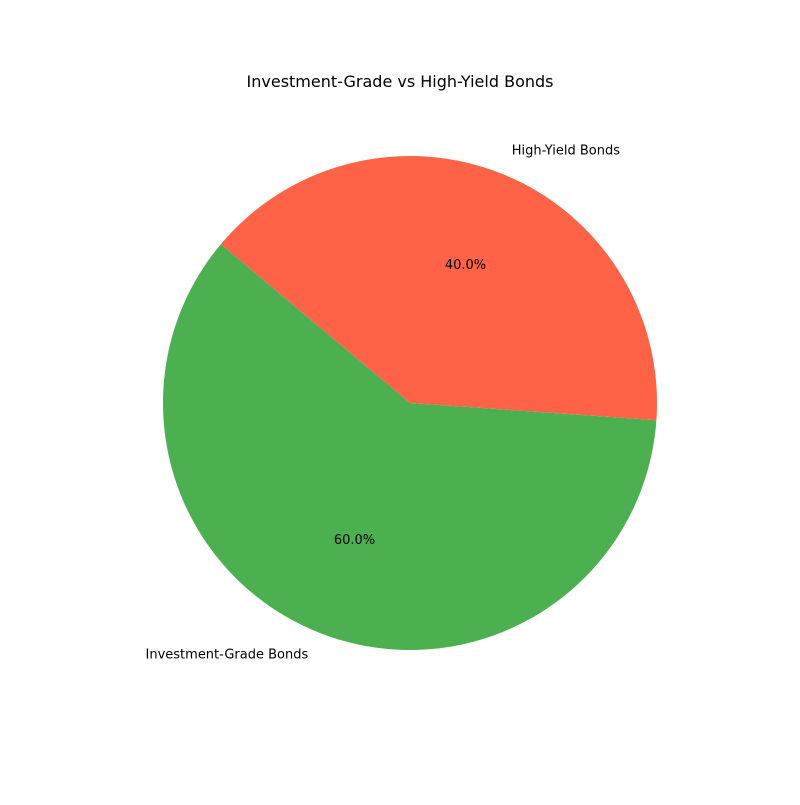 This screenshot has width=800, height=805. What do you see at coordinates (354, 540) in the screenshot?
I see `pie-percent-label-0: 60.0%` at bounding box center [354, 540].